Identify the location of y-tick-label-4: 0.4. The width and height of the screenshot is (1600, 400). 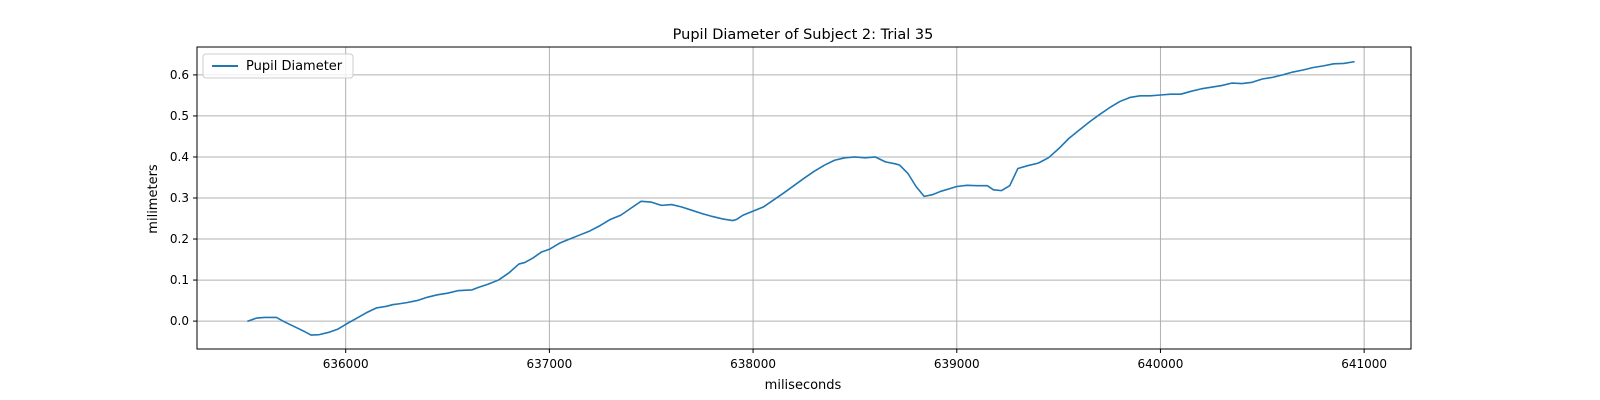
(179, 157).